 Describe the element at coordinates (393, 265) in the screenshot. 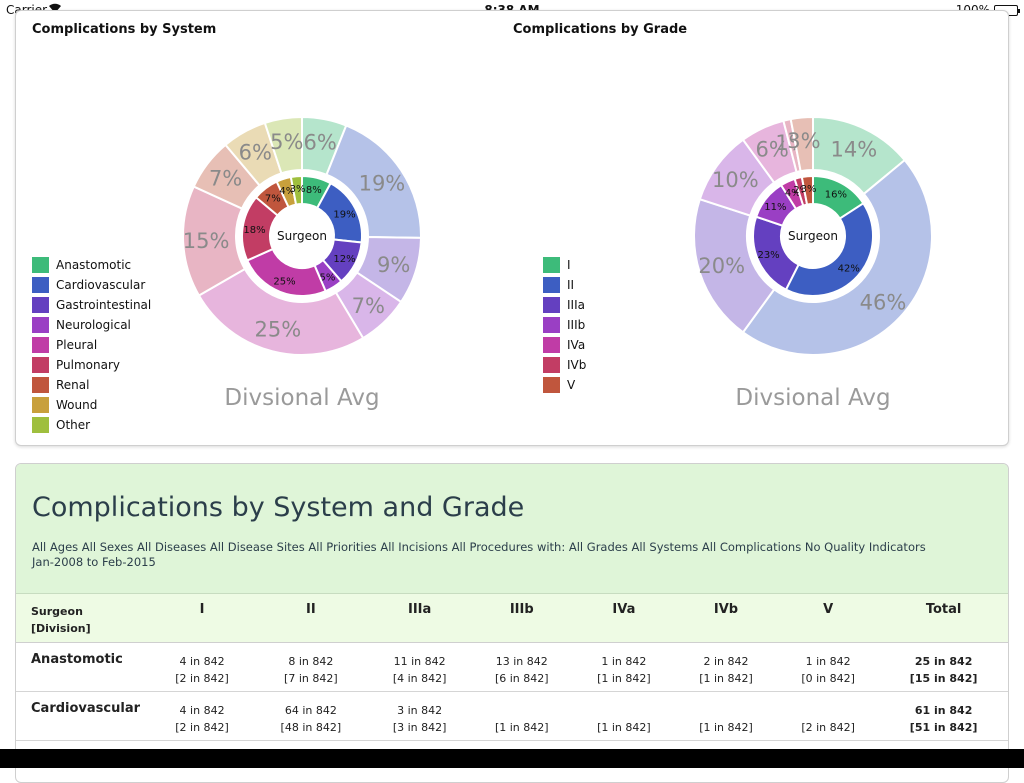

I see `system-avg-label-2: 9%` at that location.